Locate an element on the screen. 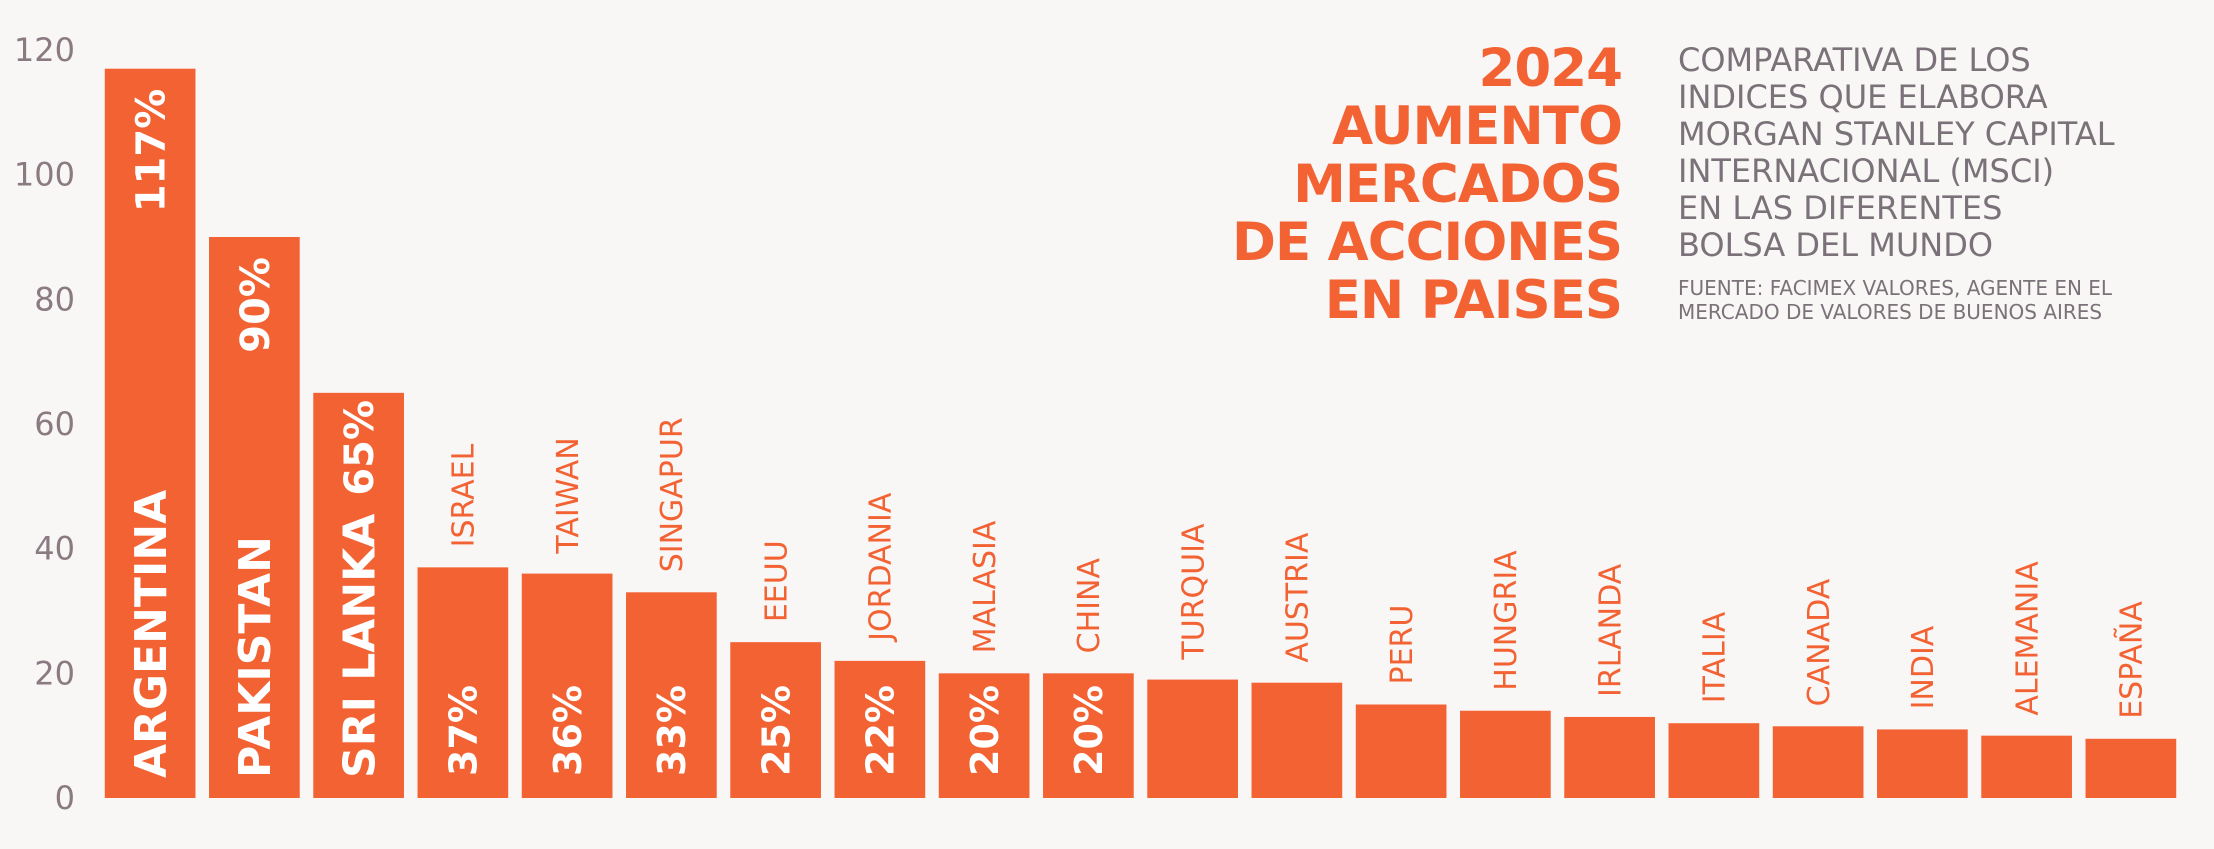  title-line: DE ACCIONES is located at coordinates (1427, 242).